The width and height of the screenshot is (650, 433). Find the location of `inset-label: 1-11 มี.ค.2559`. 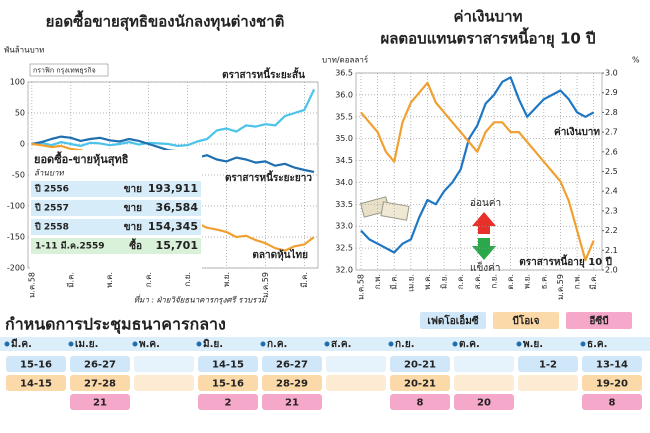

inset-label: 1-11 มี.ค.2559 is located at coordinates (70, 246).